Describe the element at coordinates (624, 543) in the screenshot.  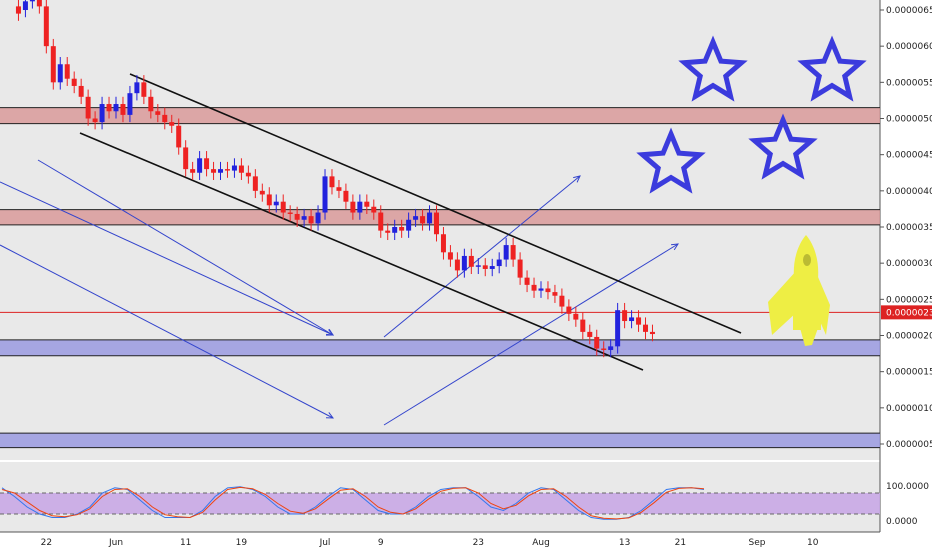
I see `date-label-8: 13` at that location.